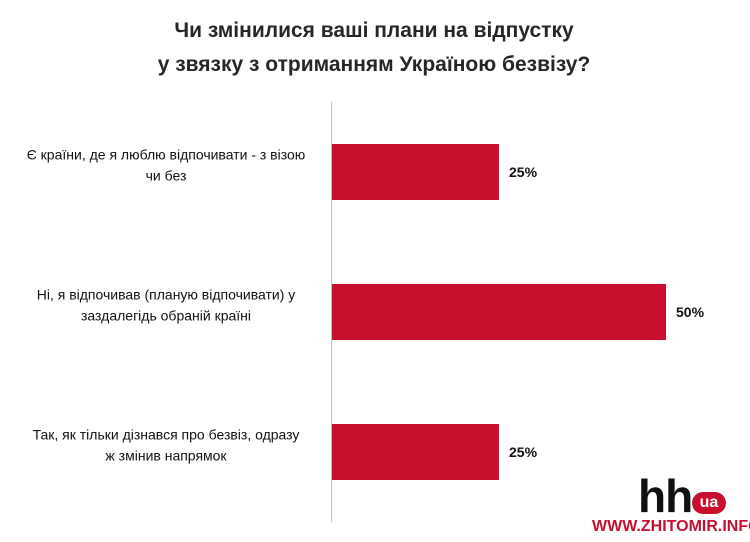  Describe the element at coordinates (166, 316) in the screenshot. I see `category-label-2-line-2: заздалегідь обраній країні` at that location.